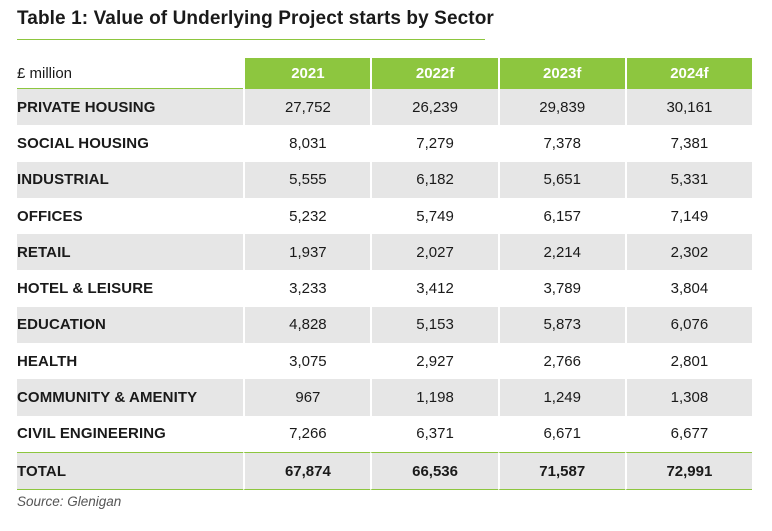 The height and width of the screenshot is (531, 772). I want to click on table-row: HEALTH 3,075 2,927 2,766 2,801, so click(384, 361).